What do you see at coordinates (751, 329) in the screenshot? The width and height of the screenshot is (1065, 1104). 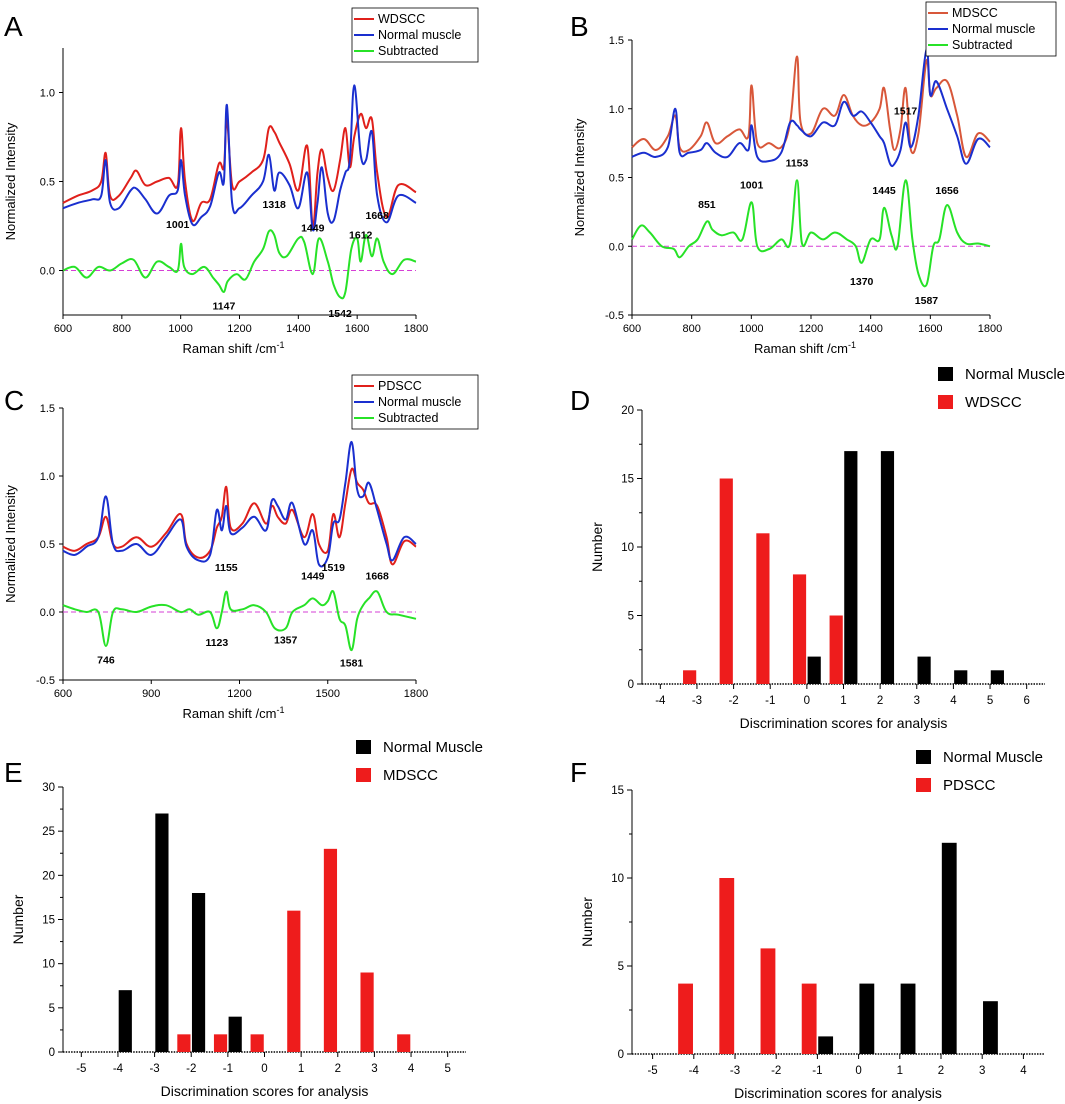 I see `panel-b-x-tick-label: 1000` at bounding box center [751, 329].